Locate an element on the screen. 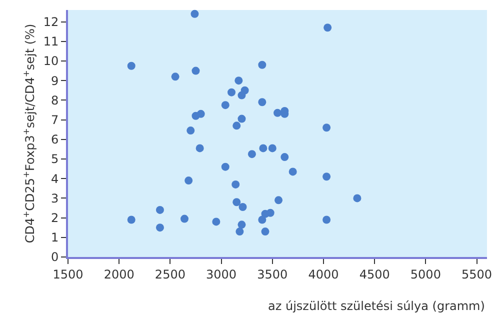 This screenshot has height=325, width=502. y-tick-label: 8 is located at coordinates (54, 100).